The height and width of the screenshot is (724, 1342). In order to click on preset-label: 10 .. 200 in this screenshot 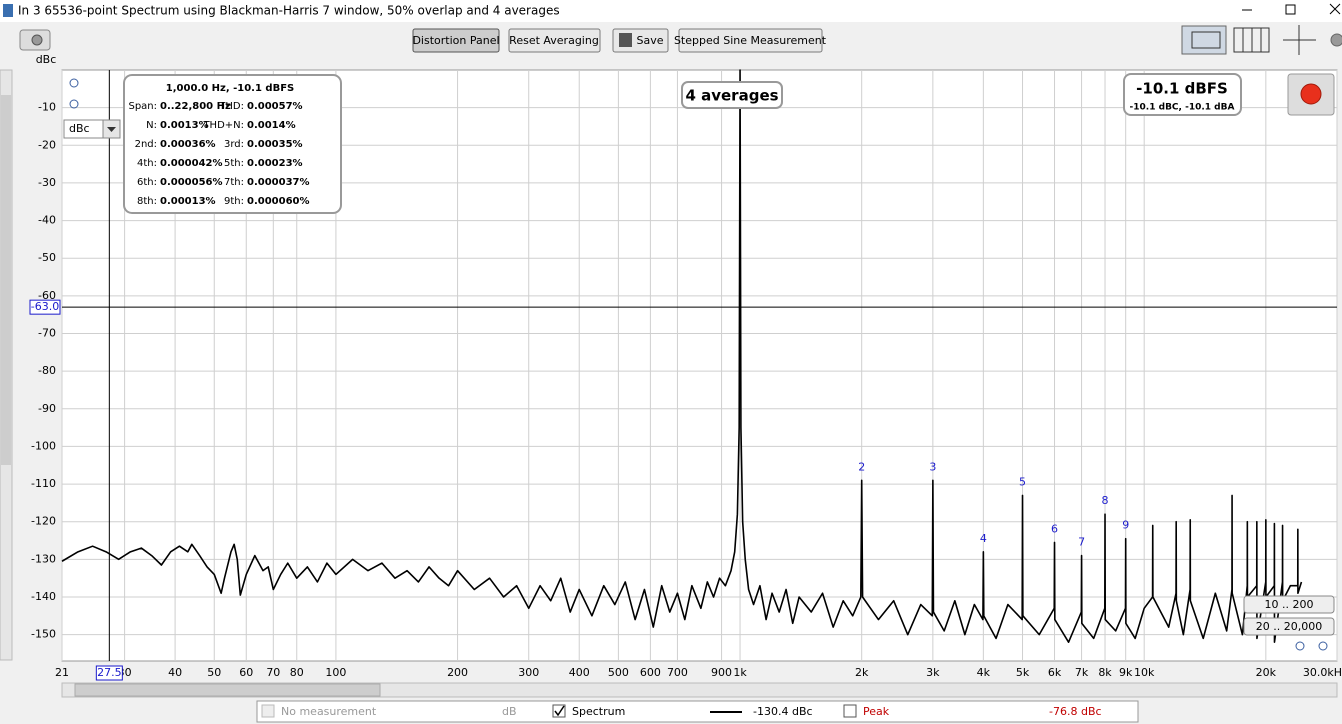, I will do `click(1289, 604)`.